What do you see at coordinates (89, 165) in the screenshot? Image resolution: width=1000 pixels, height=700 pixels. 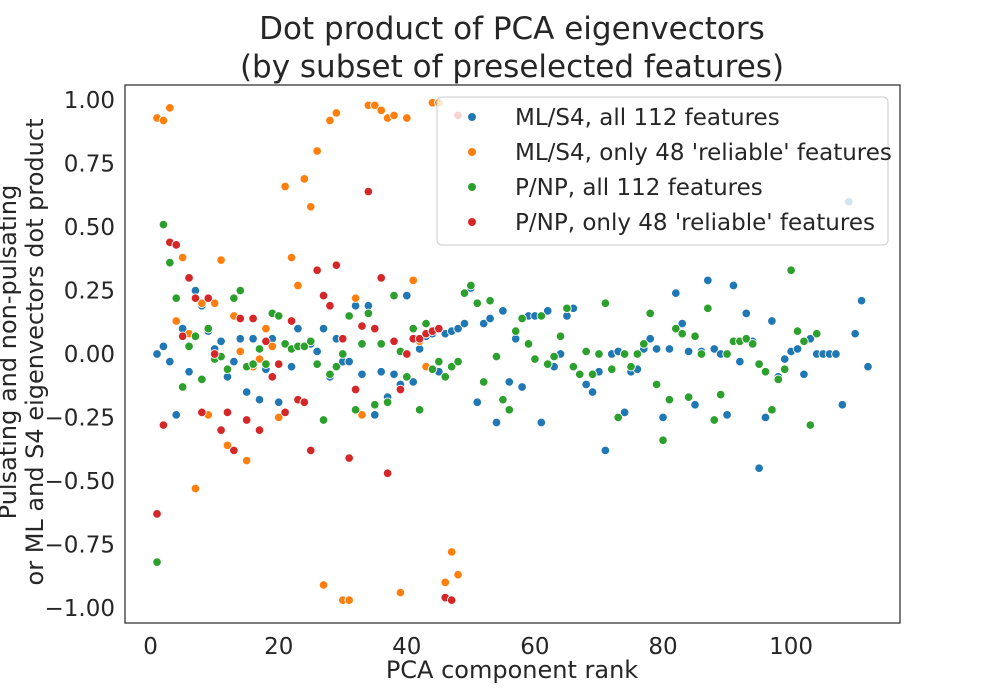 I see `y-tick-label: 0.75` at bounding box center [89, 165].